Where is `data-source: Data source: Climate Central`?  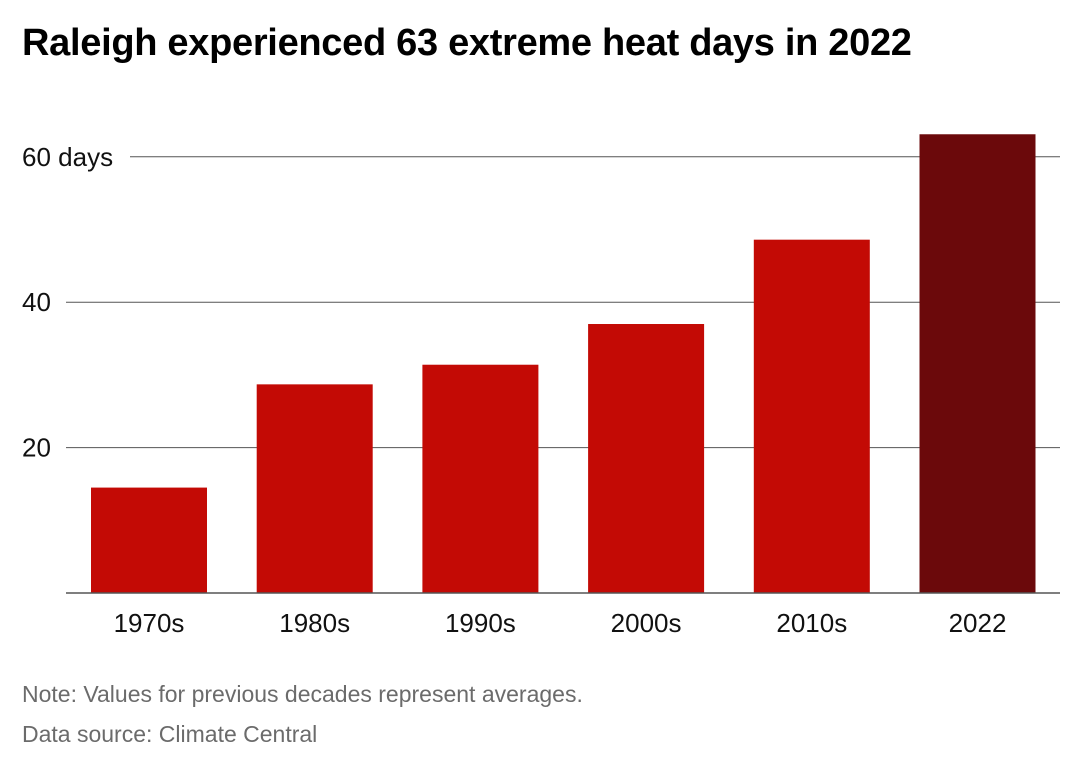 data-source: Data source: Climate Central is located at coordinates (170, 734).